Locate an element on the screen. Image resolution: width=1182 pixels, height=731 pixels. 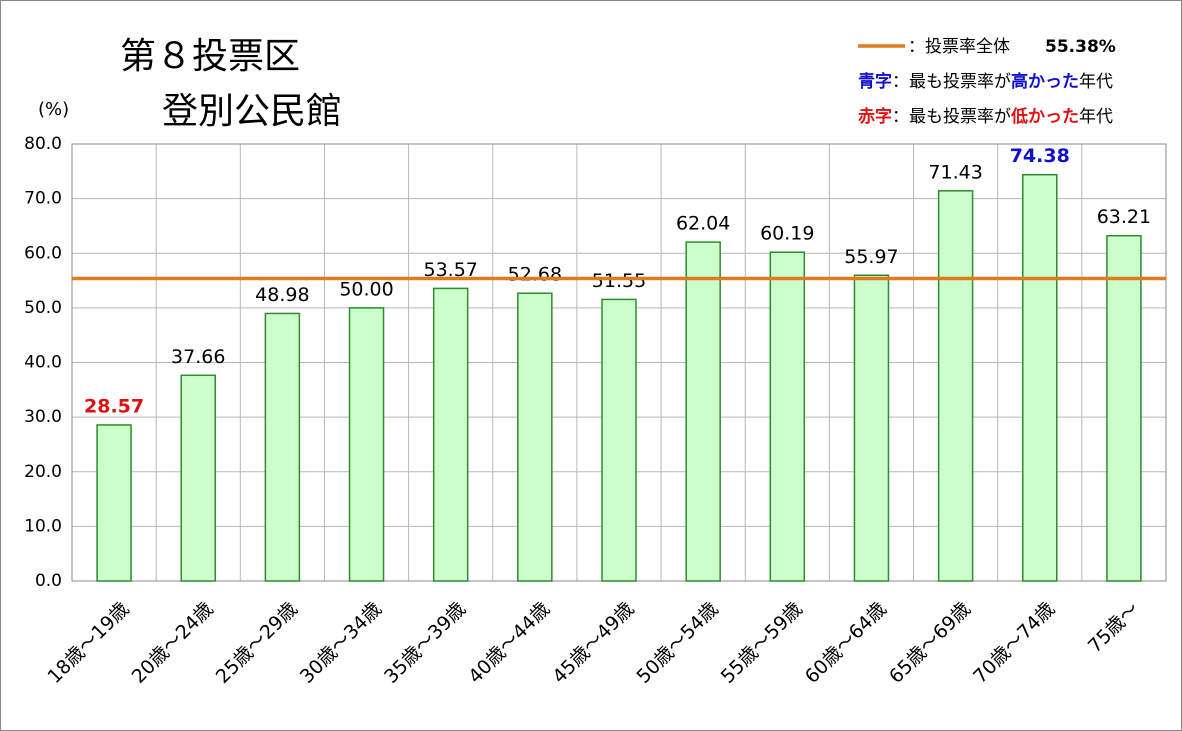
value-label: 71.43 is located at coordinates (955, 172).